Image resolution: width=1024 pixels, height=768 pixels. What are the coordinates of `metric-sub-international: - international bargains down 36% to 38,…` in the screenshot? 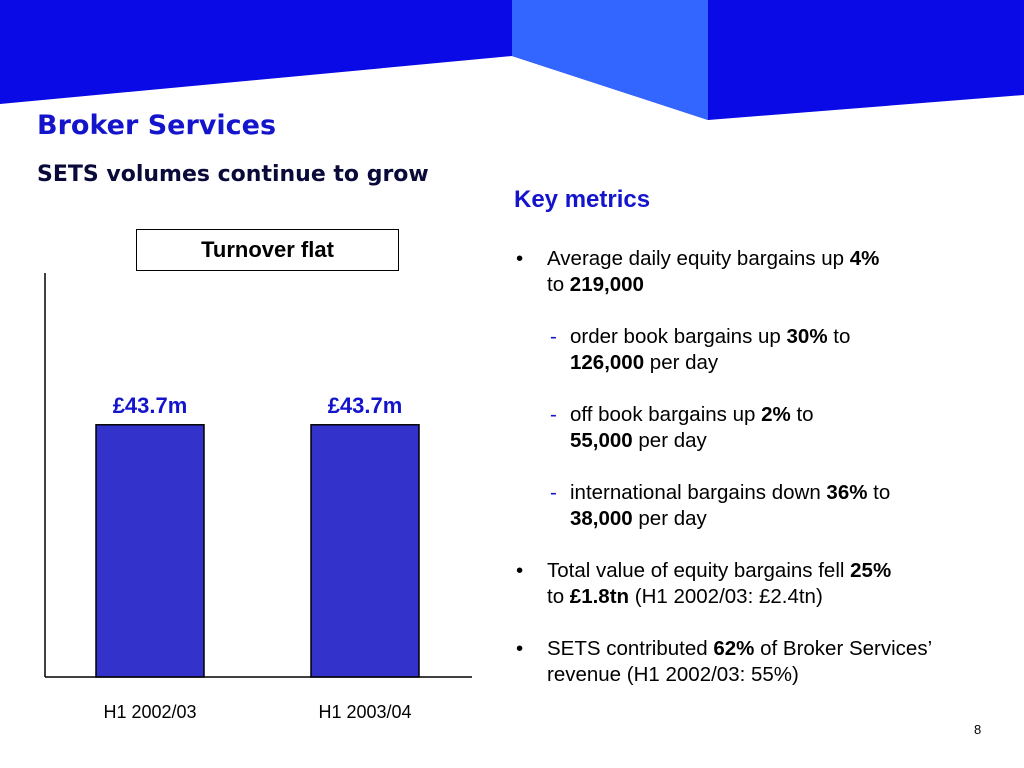 It's located at (720, 505).